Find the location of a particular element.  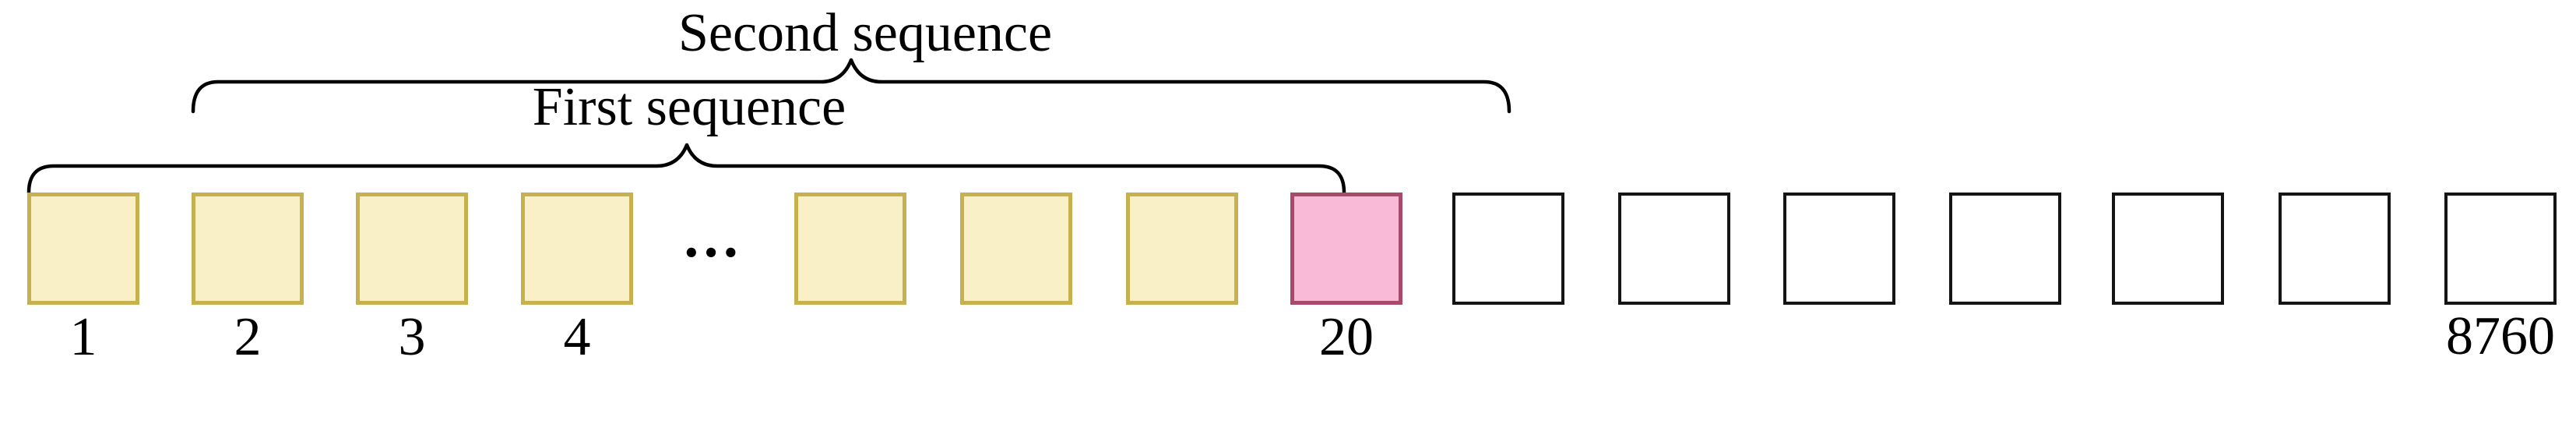

cell-label: 20 is located at coordinates (1346, 337).